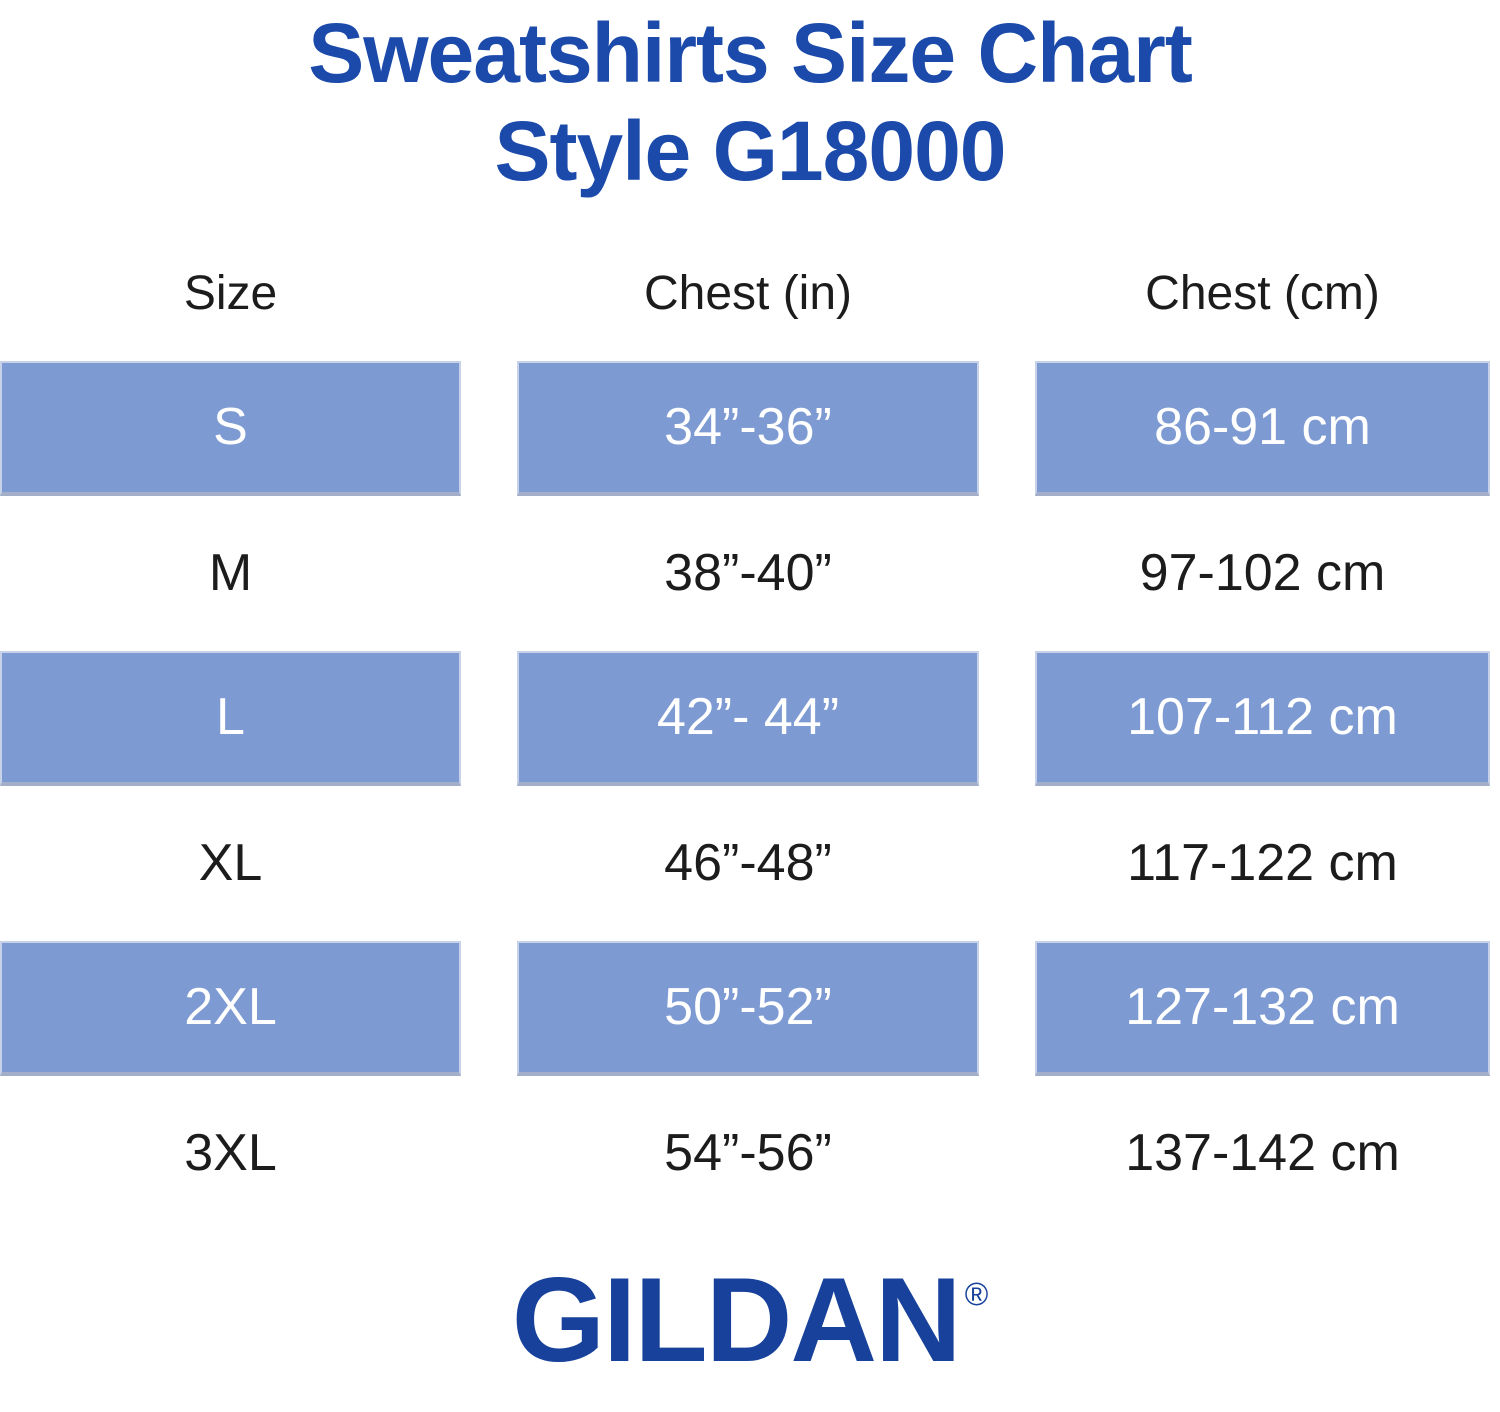 The image size is (1500, 1412). I want to click on page-title-line2: Style G18000, so click(750, 151).